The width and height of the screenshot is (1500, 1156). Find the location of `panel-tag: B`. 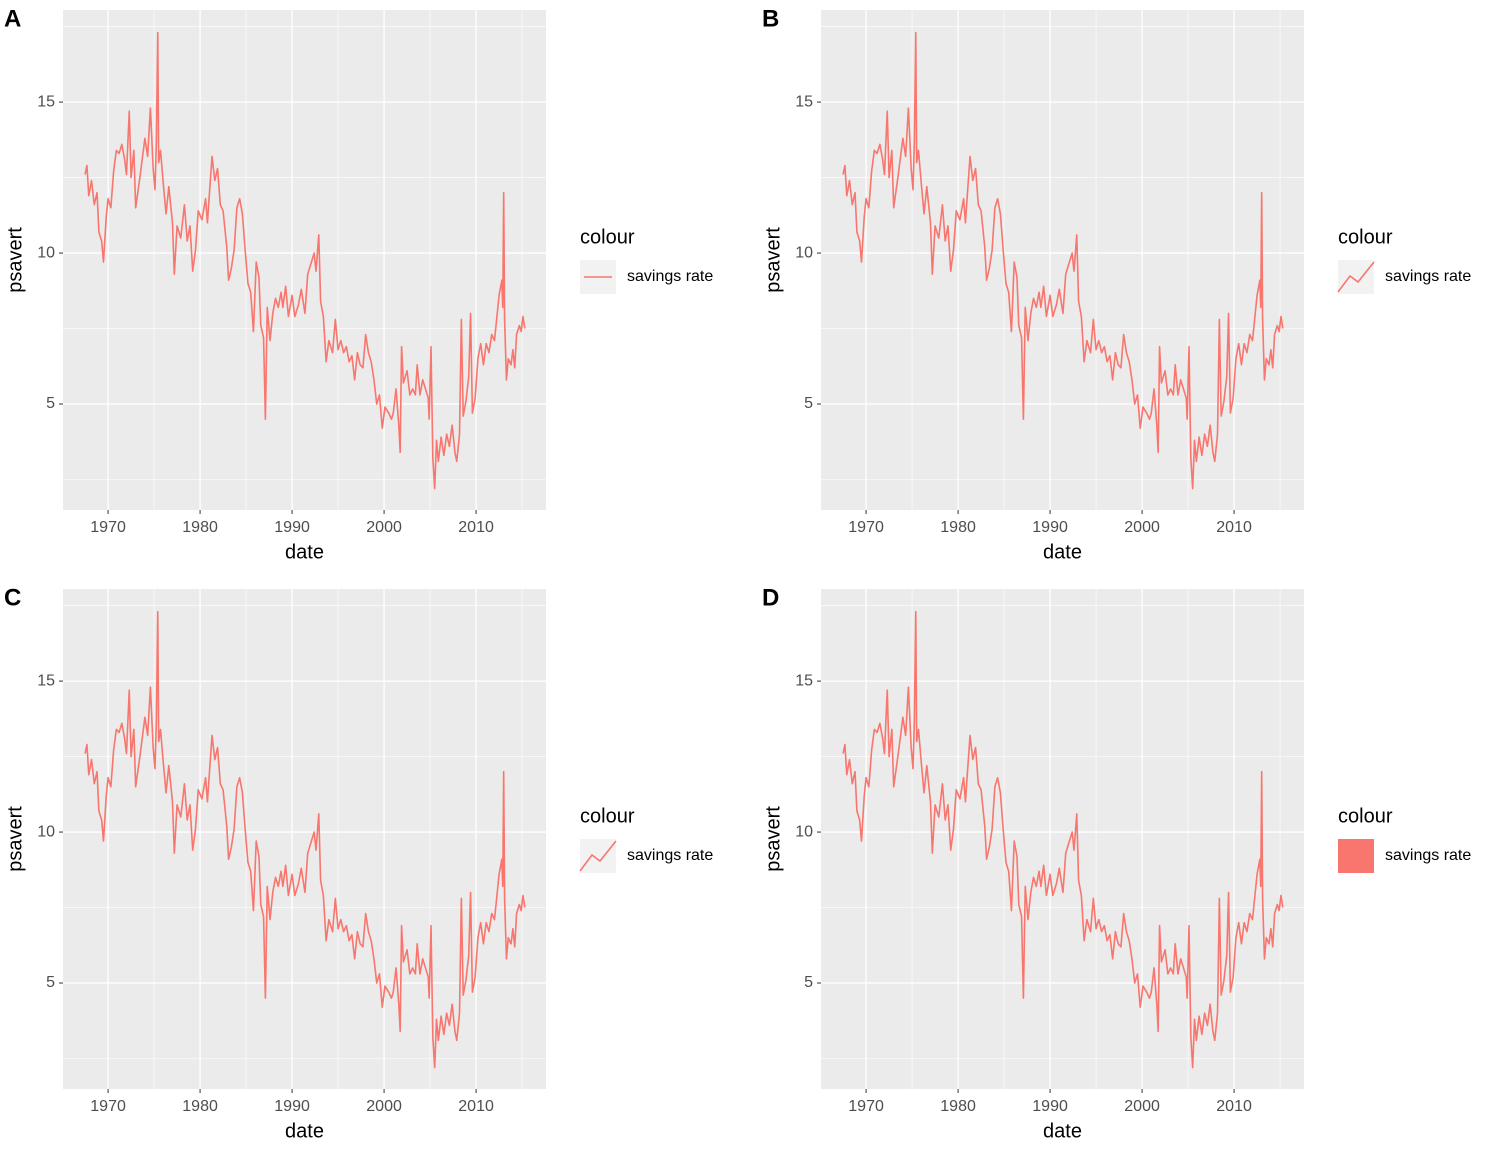

panel-tag: B is located at coordinates (770, 18).